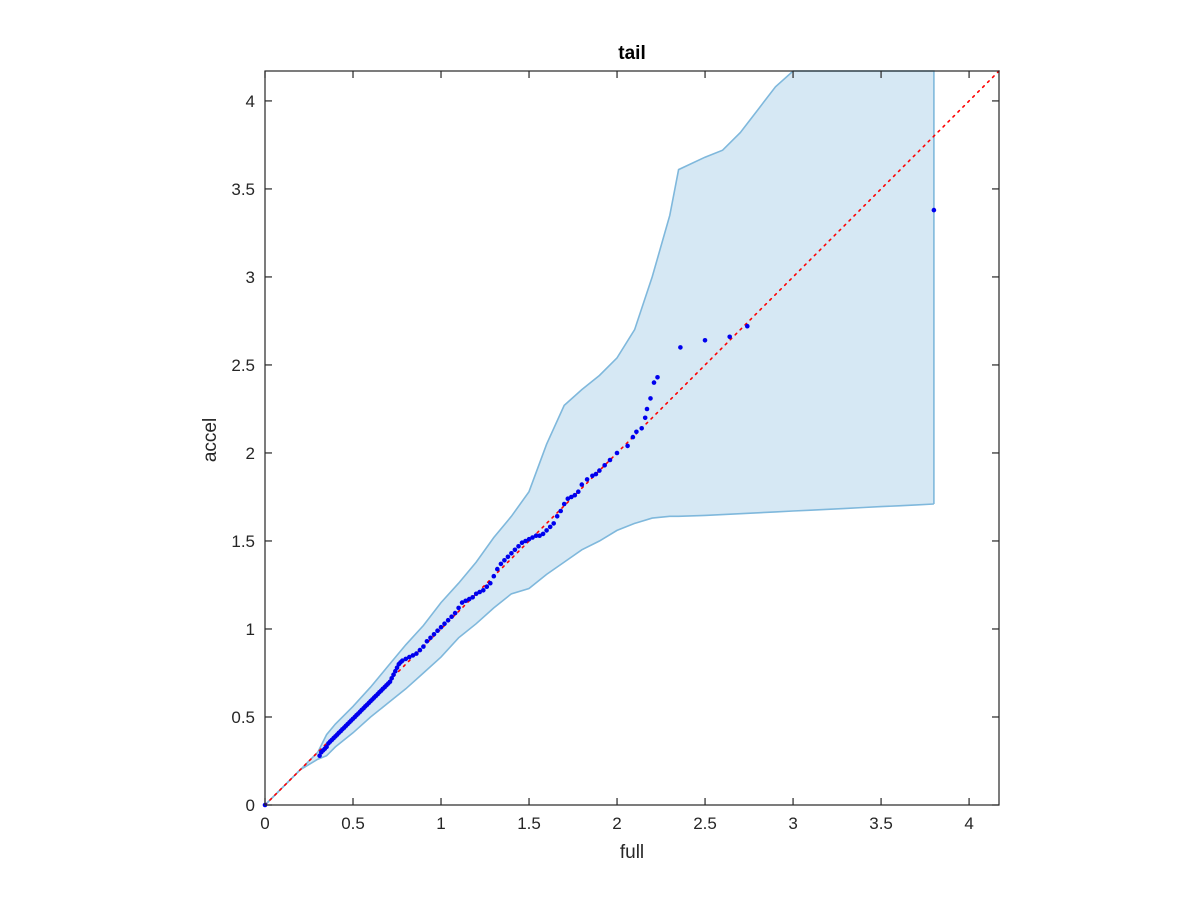 This screenshot has width=1200, height=900. What do you see at coordinates (632, 852) in the screenshot?
I see `x-axis-label: full` at bounding box center [632, 852].